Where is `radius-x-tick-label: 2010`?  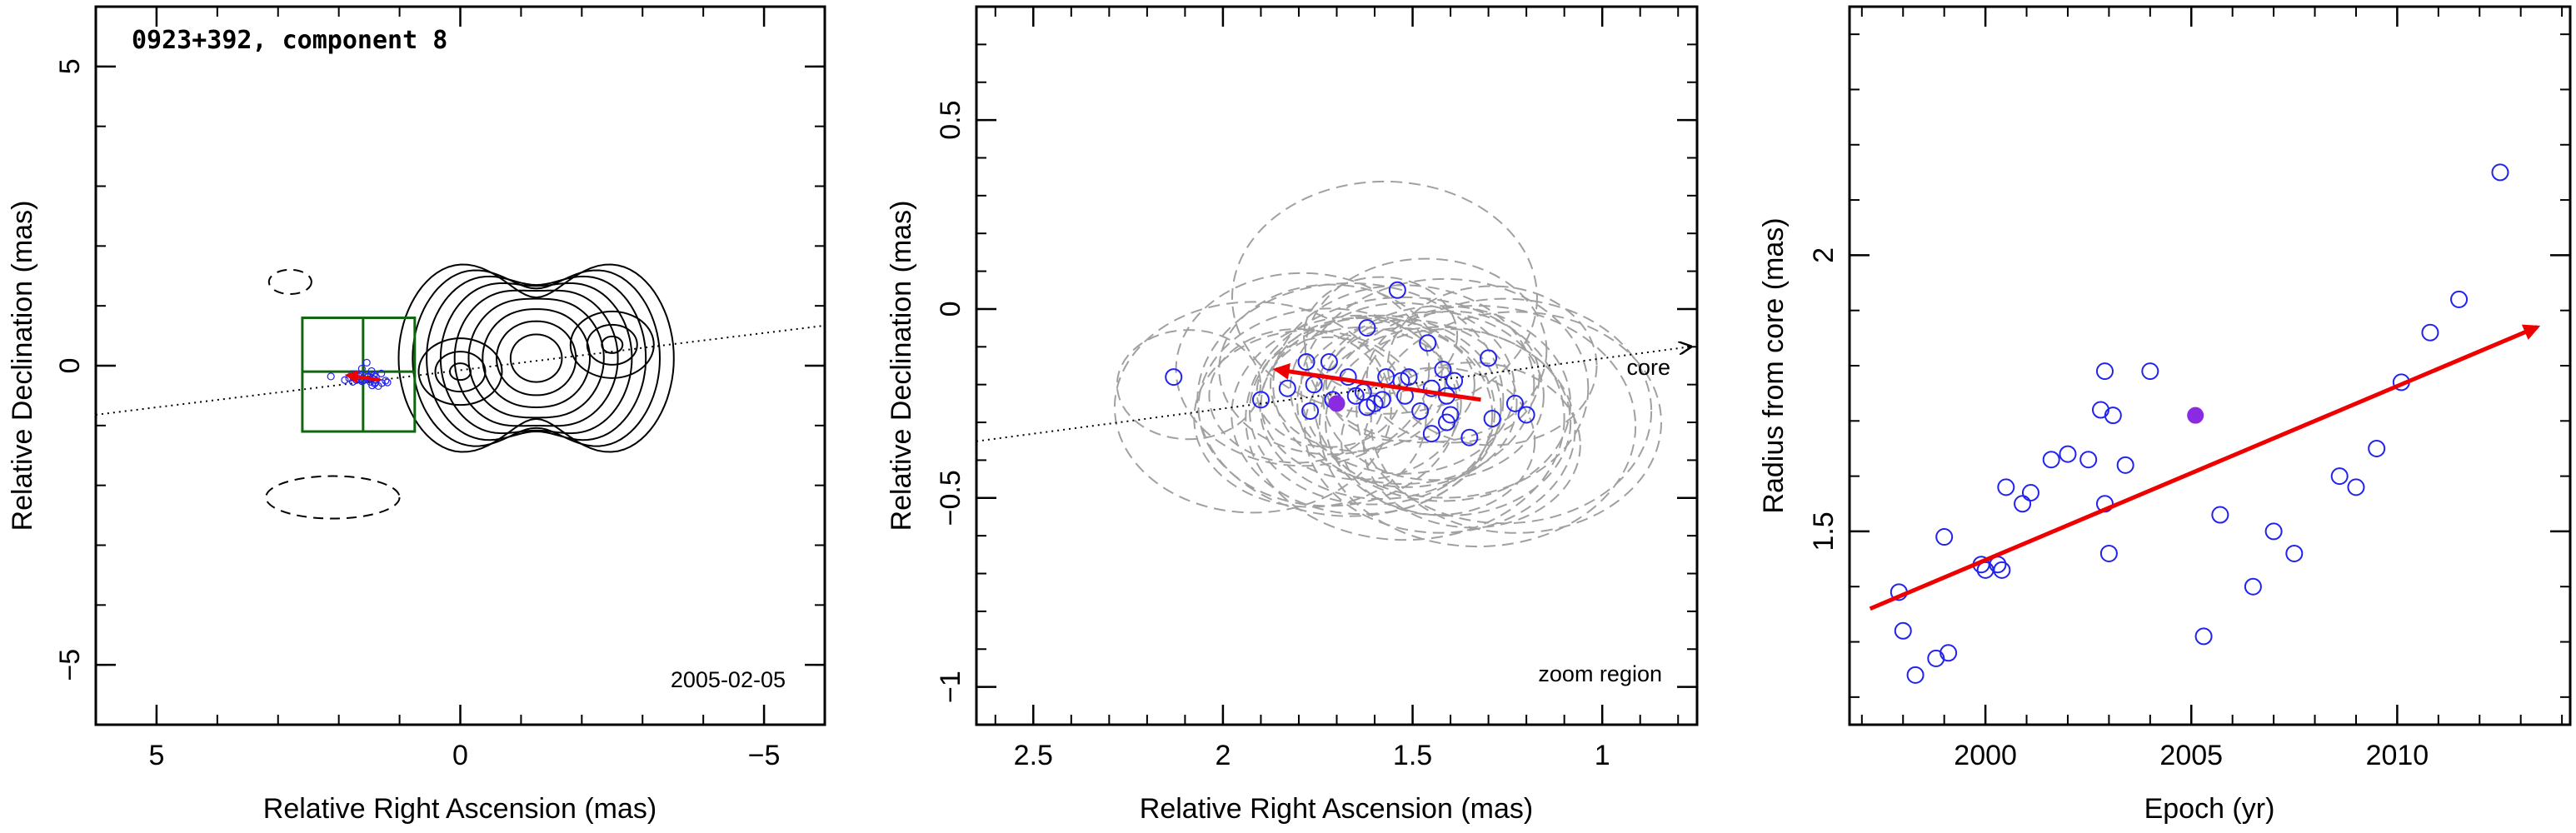 radius-x-tick-label: 2010 is located at coordinates (2397, 755).